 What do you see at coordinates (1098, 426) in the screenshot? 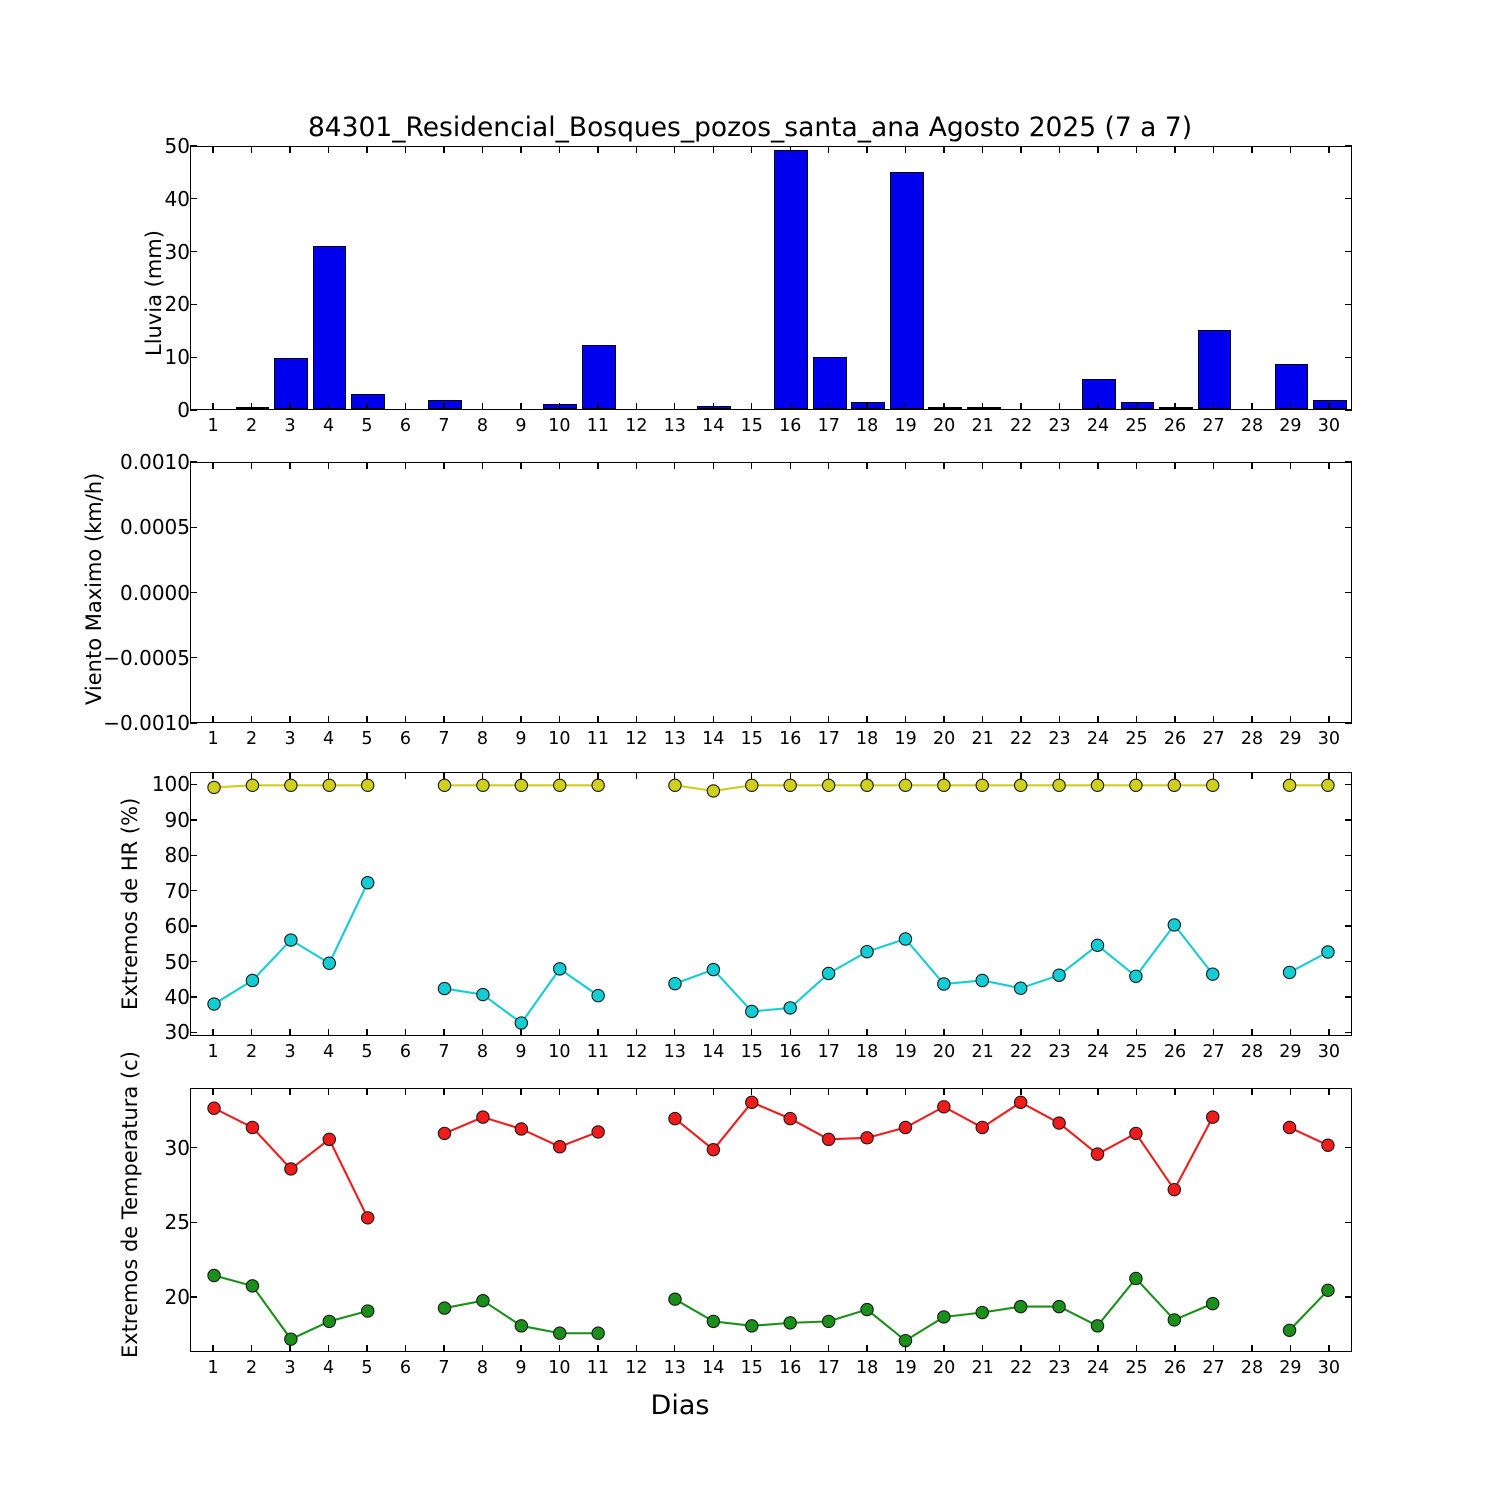
I see `rain-x-tick-label: 24` at bounding box center [1098, 426].